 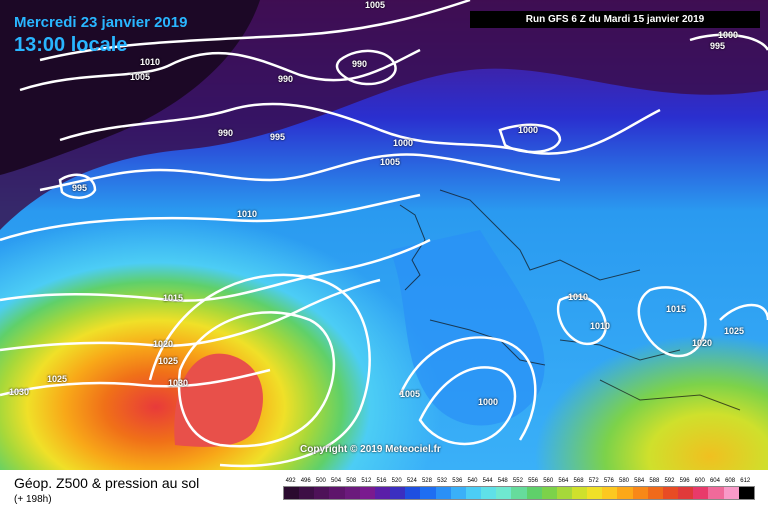 I want to click on forecast-local-time: 13:00 locale, so click(x=71, y=45).